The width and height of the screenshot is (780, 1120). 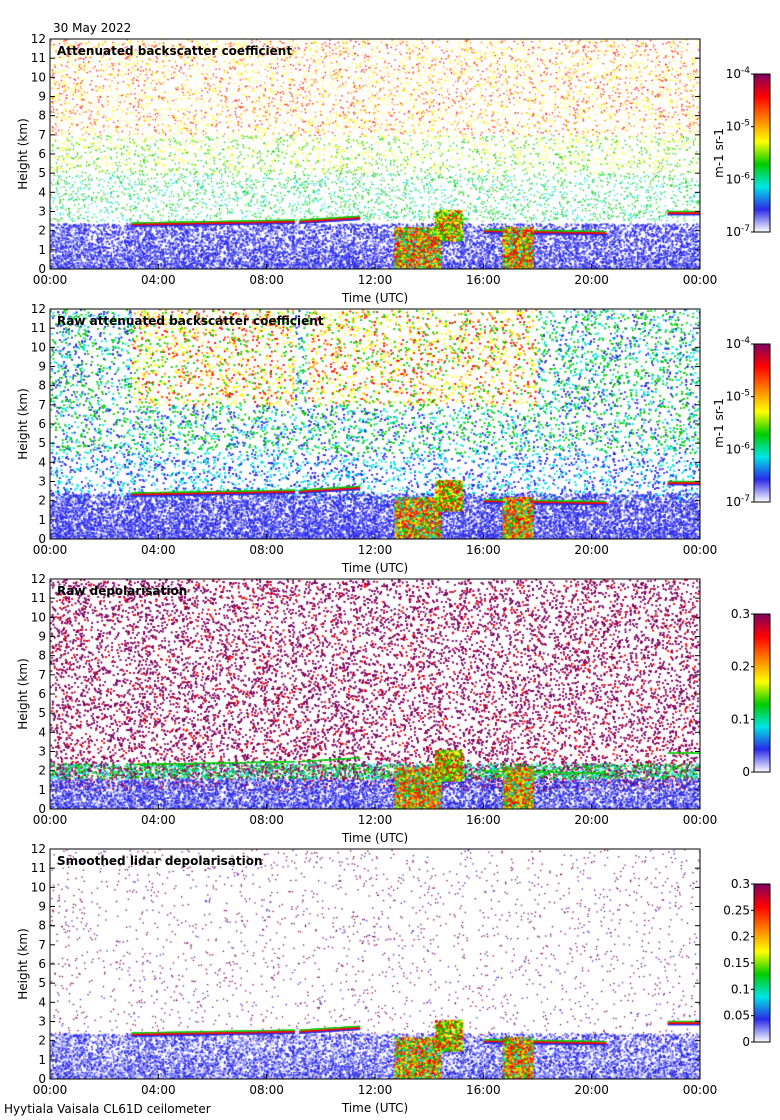 I want to click on colorbar-tick-label: 0.25, so click(x=736, y=910).